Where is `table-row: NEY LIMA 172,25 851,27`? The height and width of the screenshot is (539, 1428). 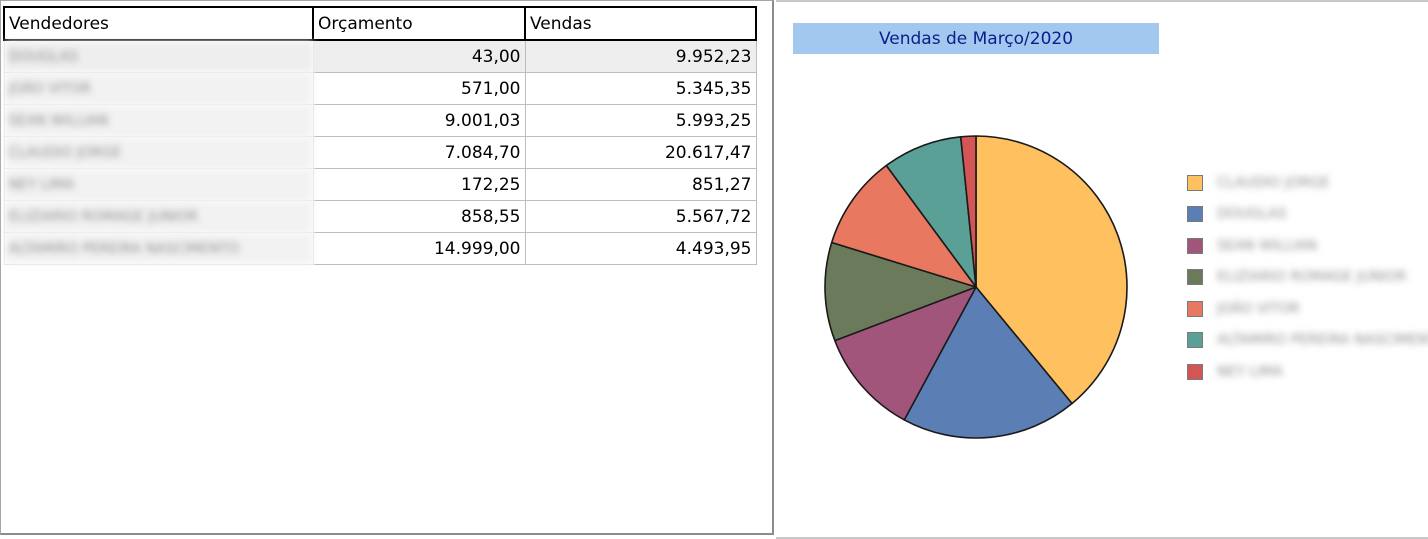 table-row: NEY LIMA 172,25 851,27 is located at coordinates (380, 184).